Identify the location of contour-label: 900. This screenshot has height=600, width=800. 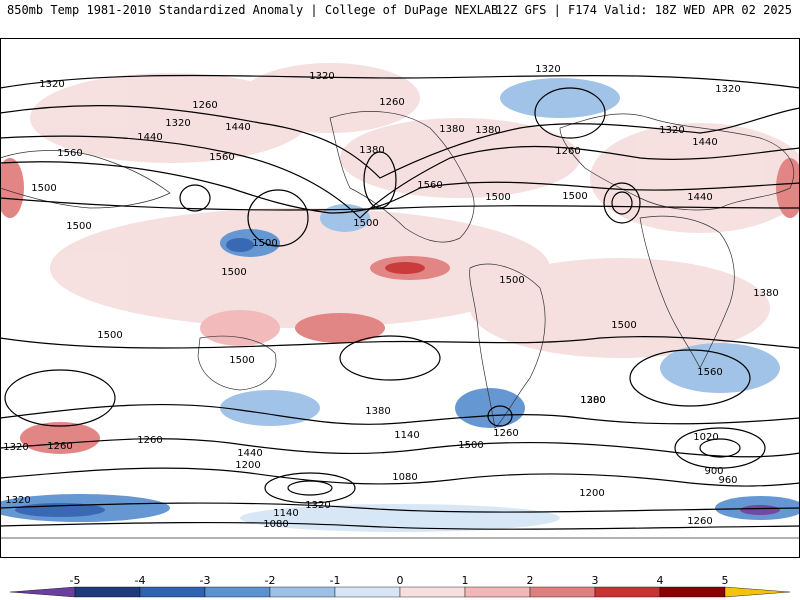
(713, 471).